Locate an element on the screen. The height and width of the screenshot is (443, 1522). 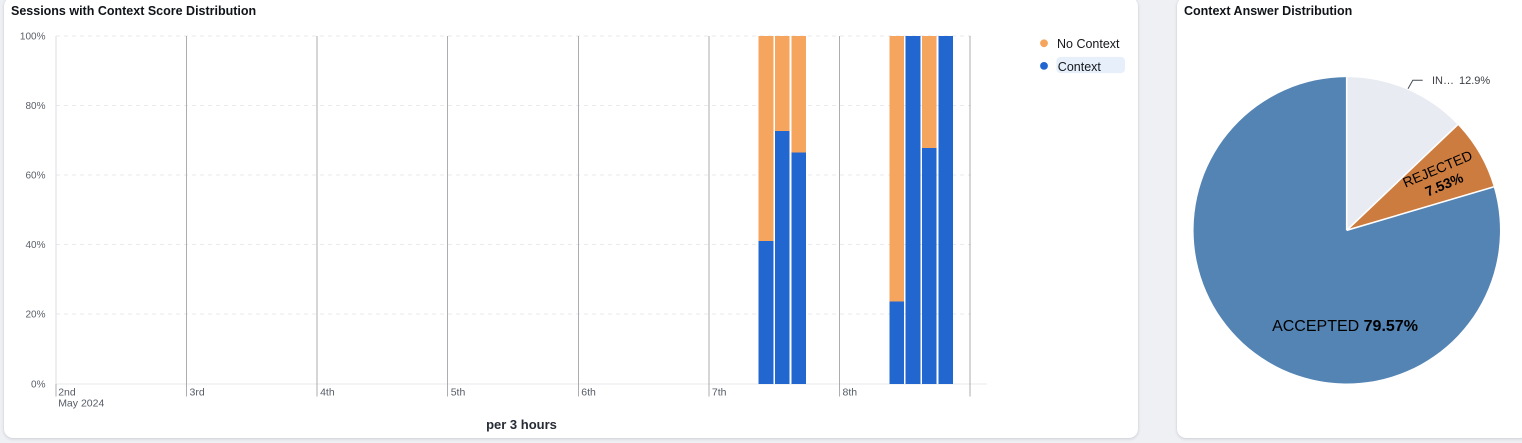
svg-text: 3rd is located at coordinates (197, 392).